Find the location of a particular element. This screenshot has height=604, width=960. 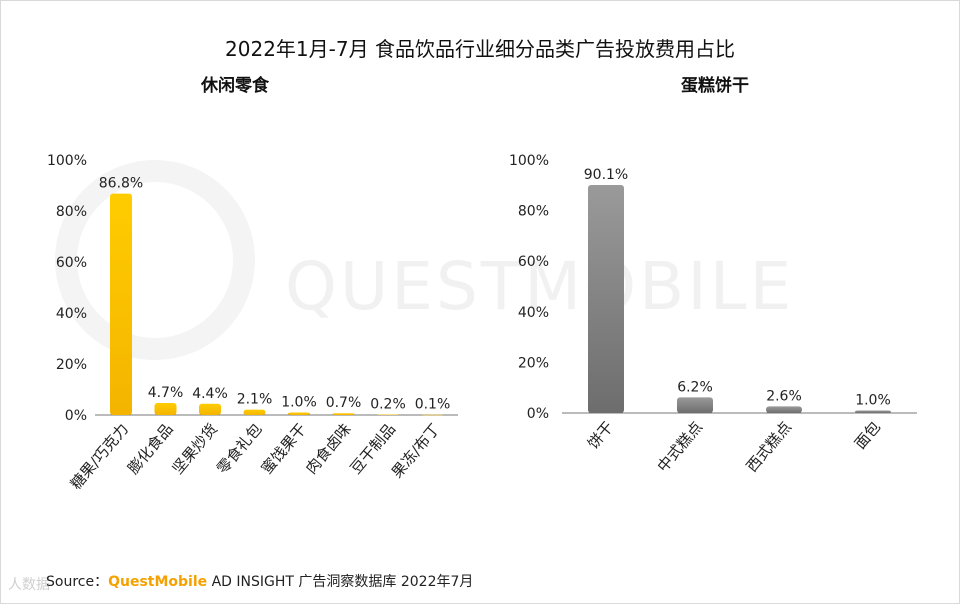

left-data-label: 1.0% is located at coordinates (299, 402).